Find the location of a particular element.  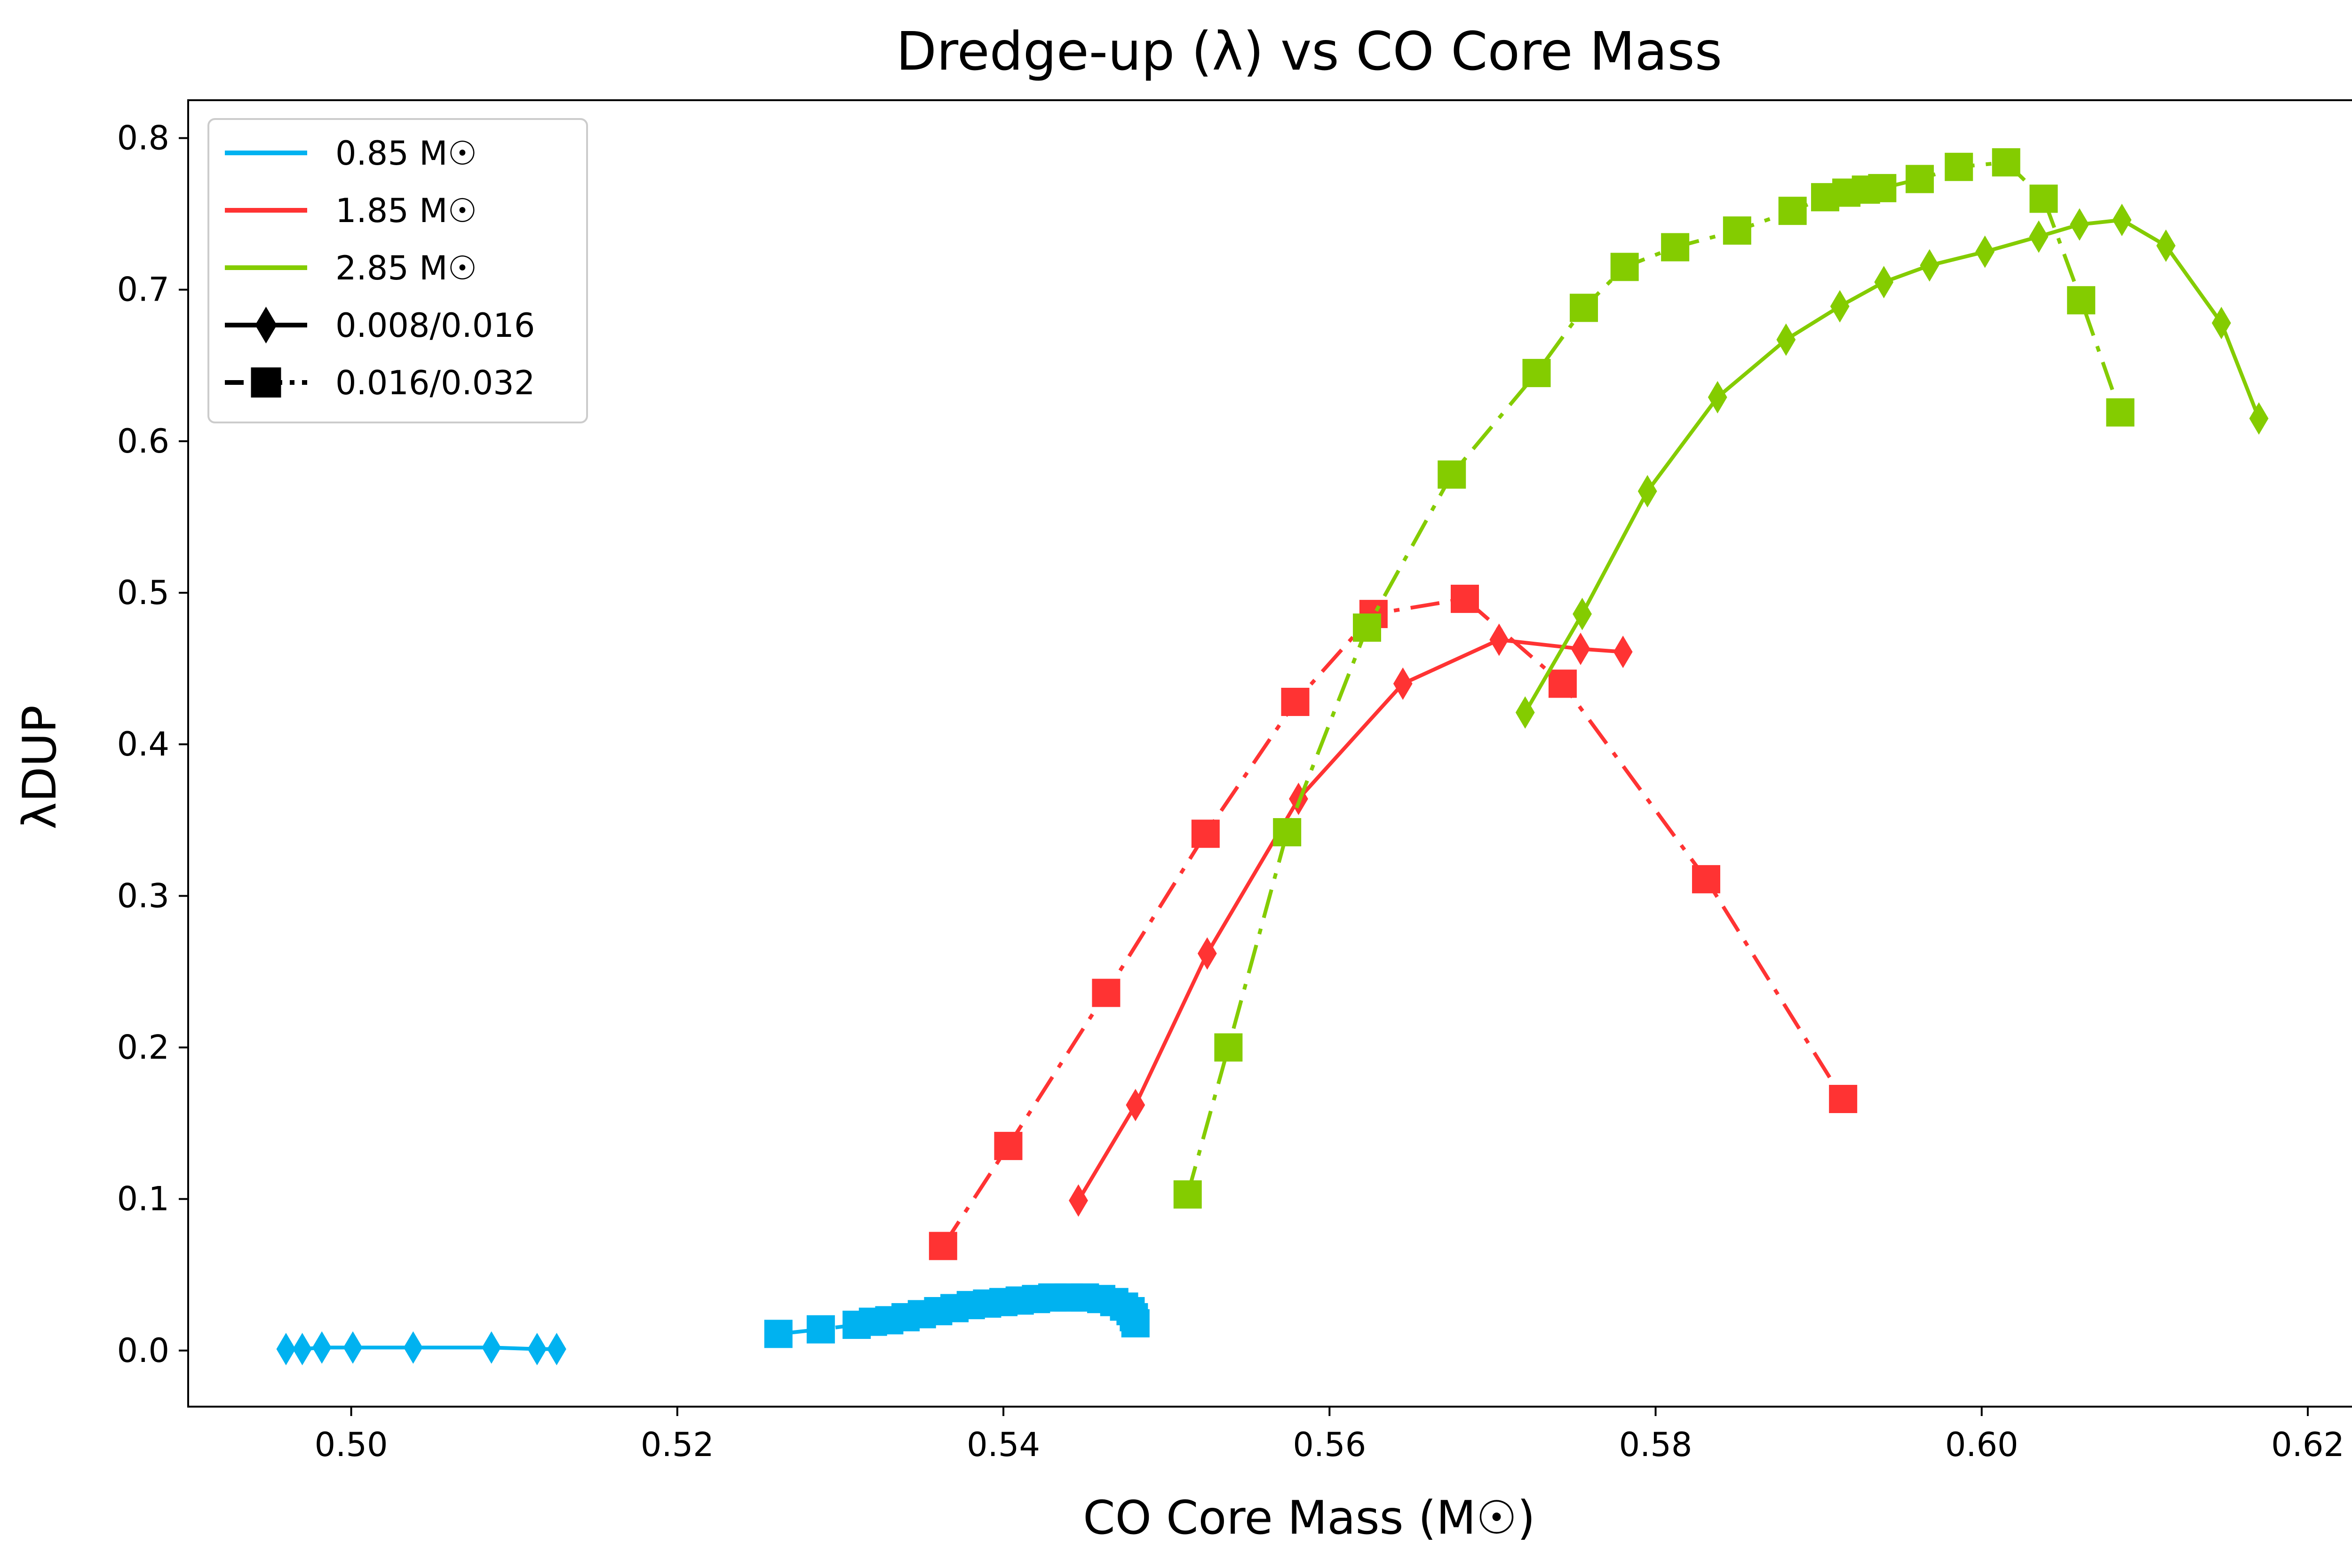

legend-label: 0.016/0.032 is located at coordinates (435, 383).